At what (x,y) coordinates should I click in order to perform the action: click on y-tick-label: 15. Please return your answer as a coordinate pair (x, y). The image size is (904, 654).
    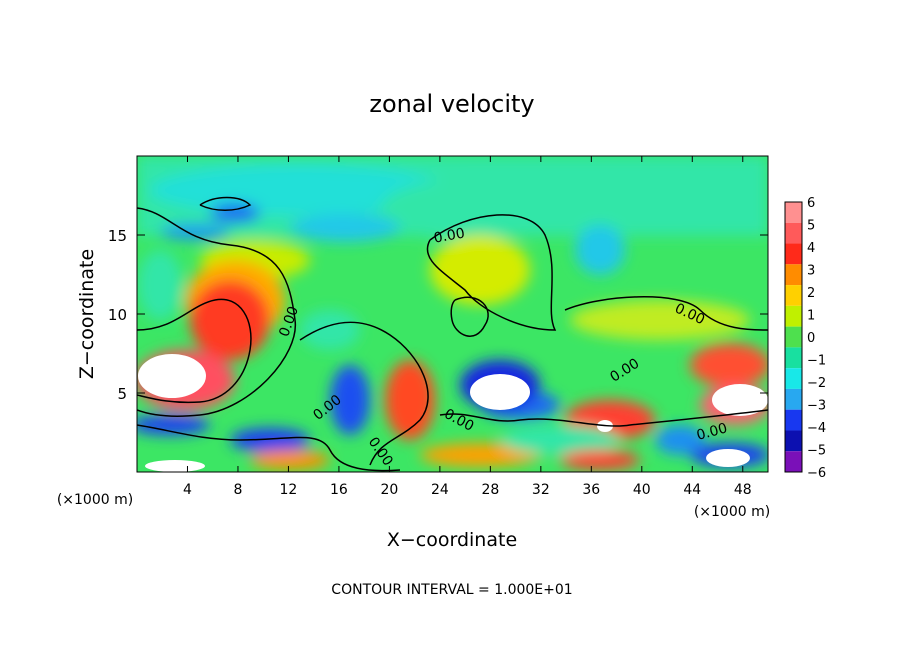
    Looking at the image, I should click on (117, 236).